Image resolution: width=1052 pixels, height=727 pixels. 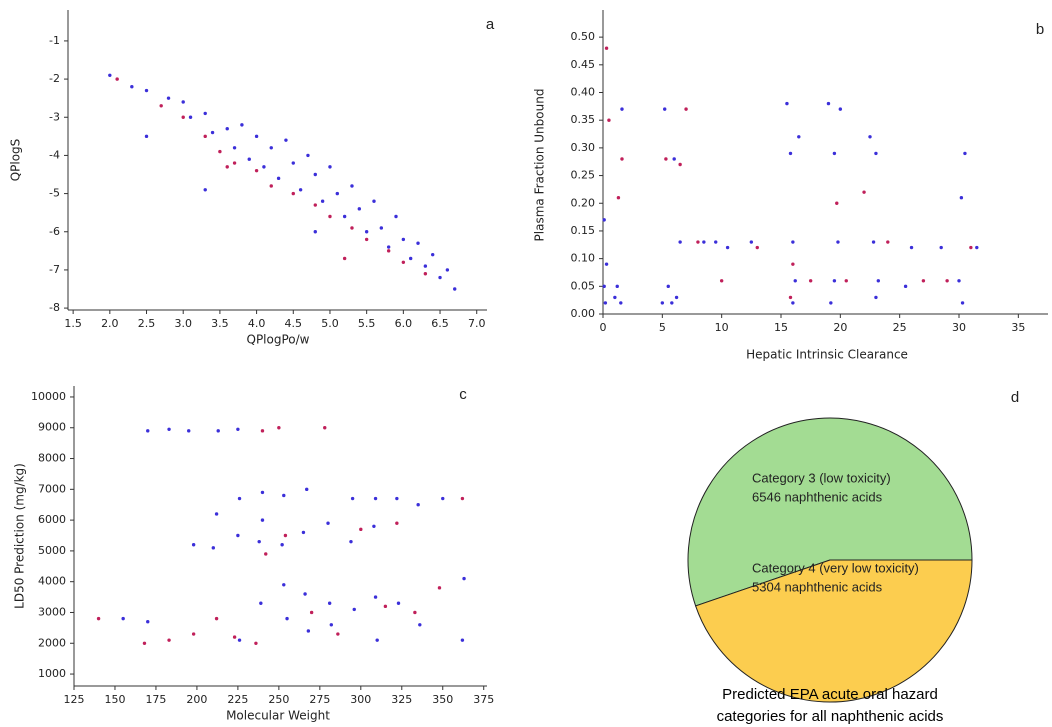 What do you see at coordinates (54, 231) in the screenshot?
I see `y-tick-label: -6` at bounding box center [54, 231].